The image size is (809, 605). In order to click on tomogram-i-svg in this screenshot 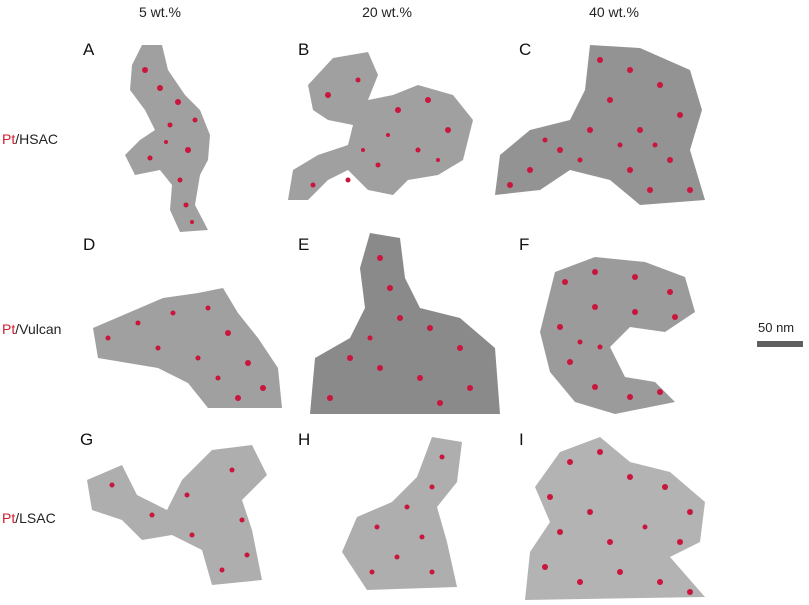, I will do `click(615, 518)`.